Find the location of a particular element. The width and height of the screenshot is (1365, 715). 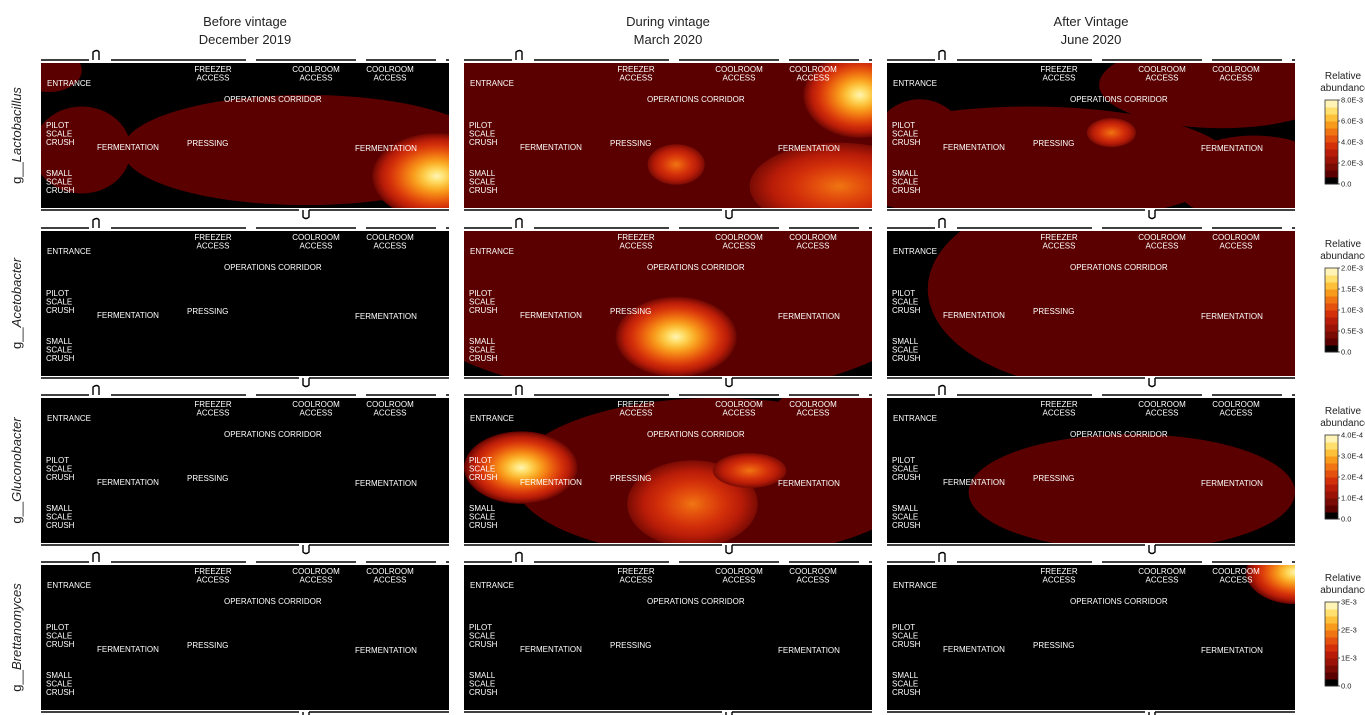

colorbar-tick-label: 6.0E-3 is located at coordinates (1352, 121).